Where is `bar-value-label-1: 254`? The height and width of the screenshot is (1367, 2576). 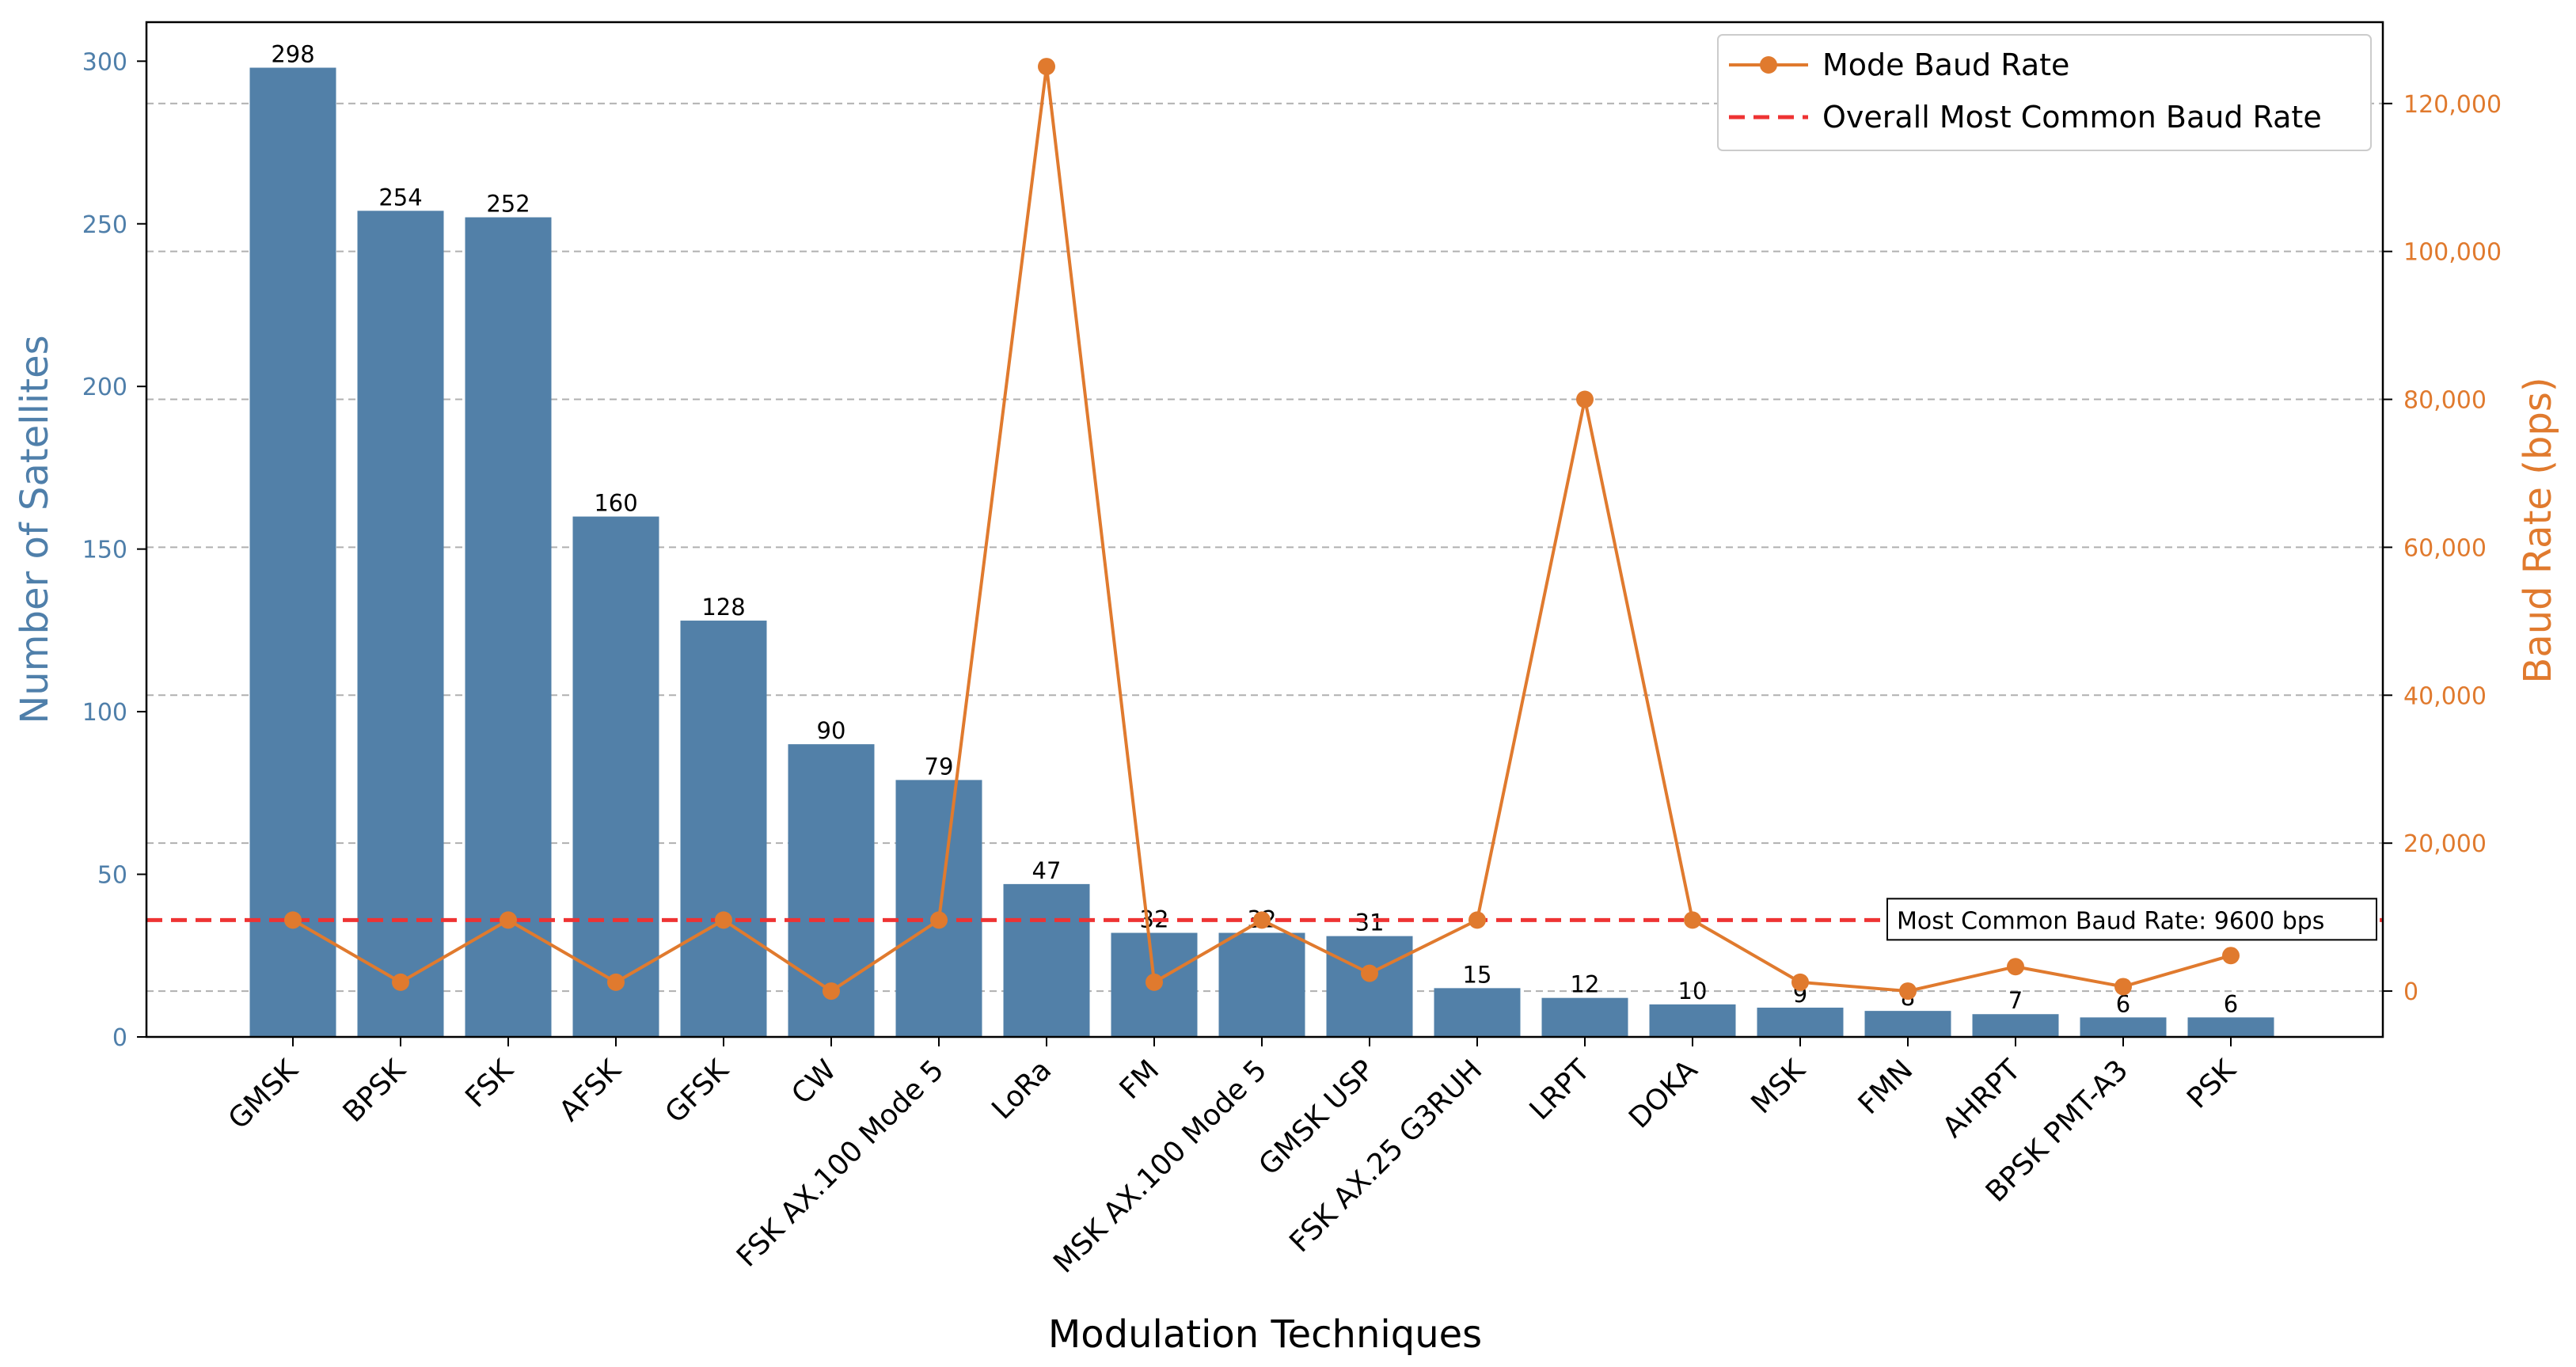 bar-value-label-1: 254 is located at coordinates (400, 198).